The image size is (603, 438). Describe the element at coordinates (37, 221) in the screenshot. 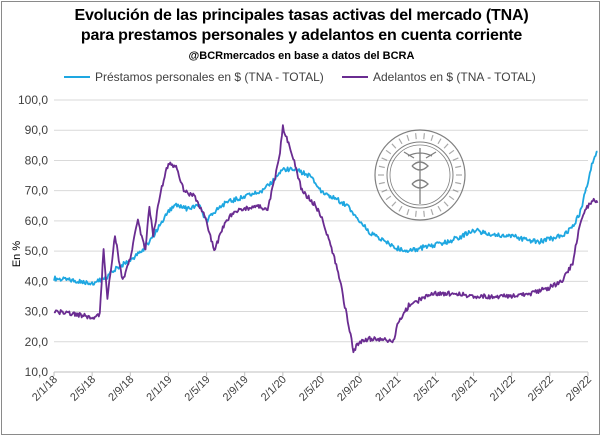

I see `y-tick-label: 60,0` at that location.